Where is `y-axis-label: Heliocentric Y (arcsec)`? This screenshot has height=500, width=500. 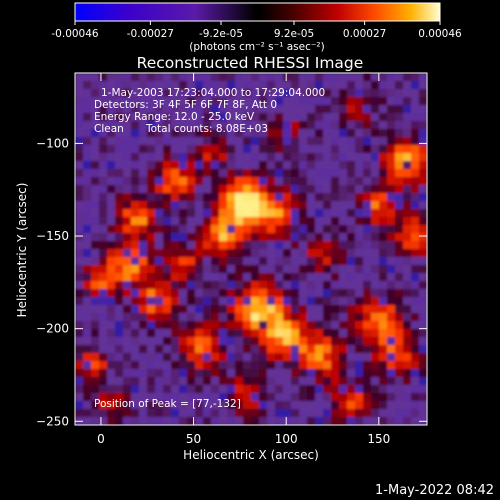 y-axis-label: Heliocentric Y (arcsec) is located at coordinates (22, 250).